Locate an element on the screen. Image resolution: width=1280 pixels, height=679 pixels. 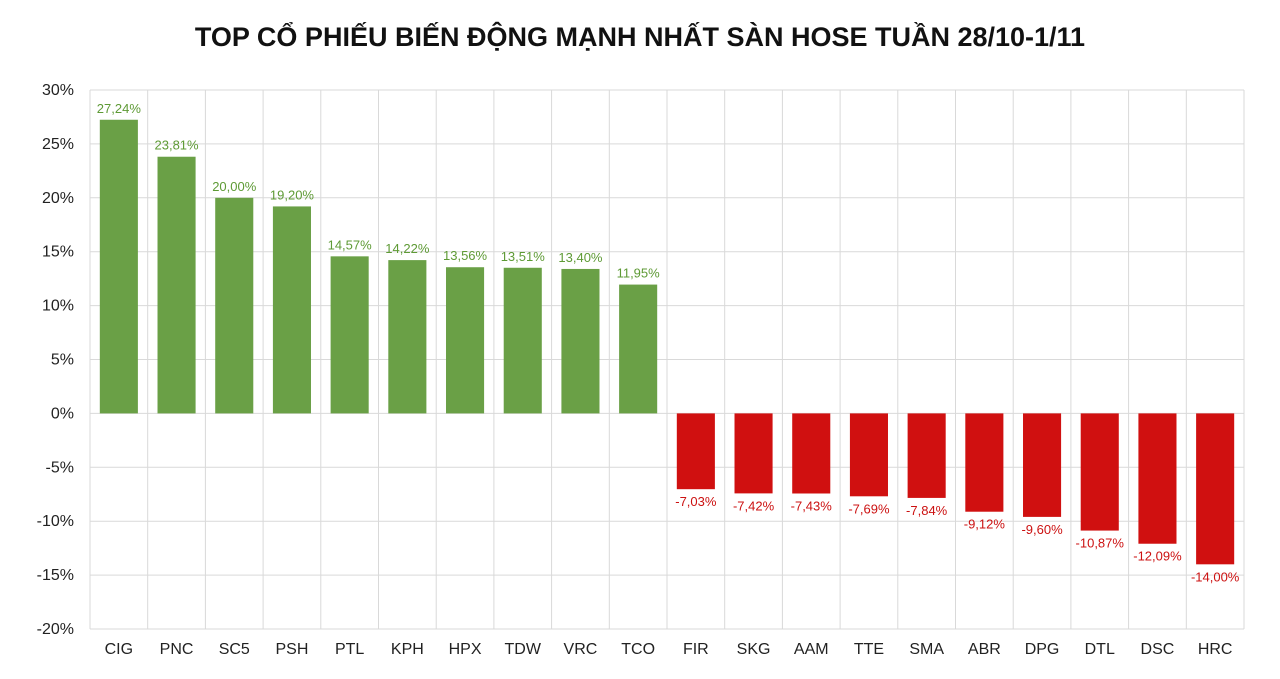
x-tick-label-skg: SKG is located at coordinates (754, 649).